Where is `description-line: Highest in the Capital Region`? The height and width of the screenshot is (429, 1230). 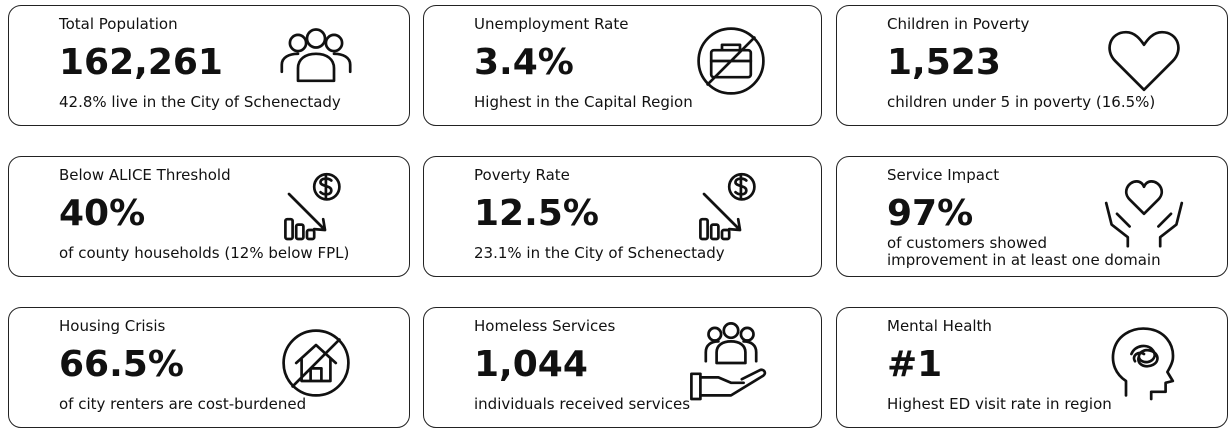 description-line: Highest in the Capital Region is located at coordinates (583, 102).